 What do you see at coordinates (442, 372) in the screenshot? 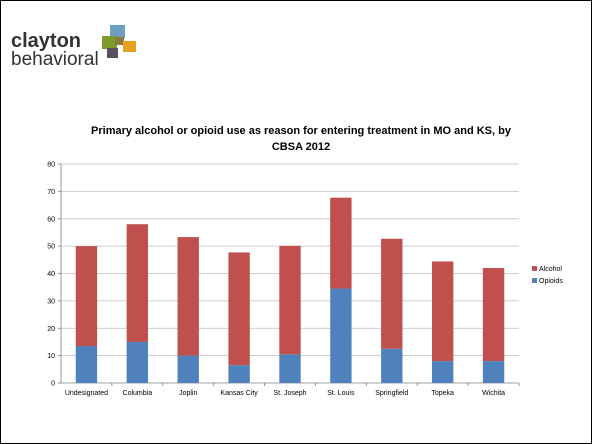
I see `bar-opioids-topeka` at bounding box center [442, 372].